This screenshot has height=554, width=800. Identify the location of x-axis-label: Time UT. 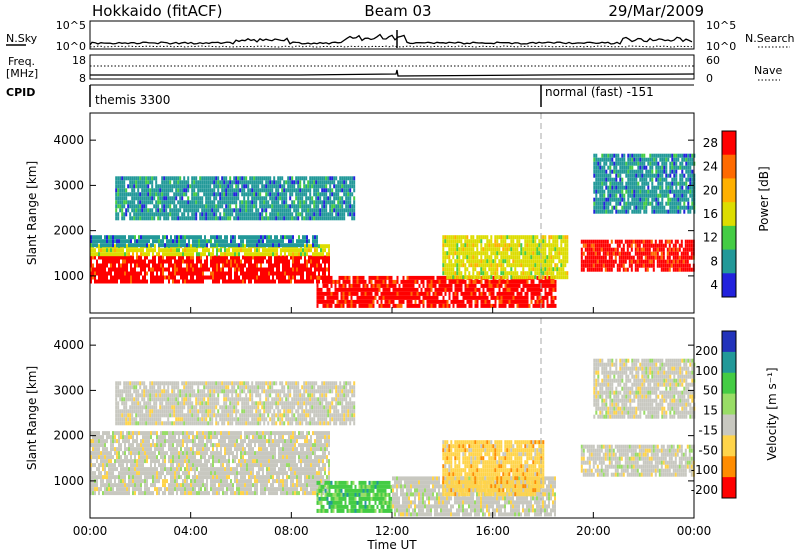
(391, 545).